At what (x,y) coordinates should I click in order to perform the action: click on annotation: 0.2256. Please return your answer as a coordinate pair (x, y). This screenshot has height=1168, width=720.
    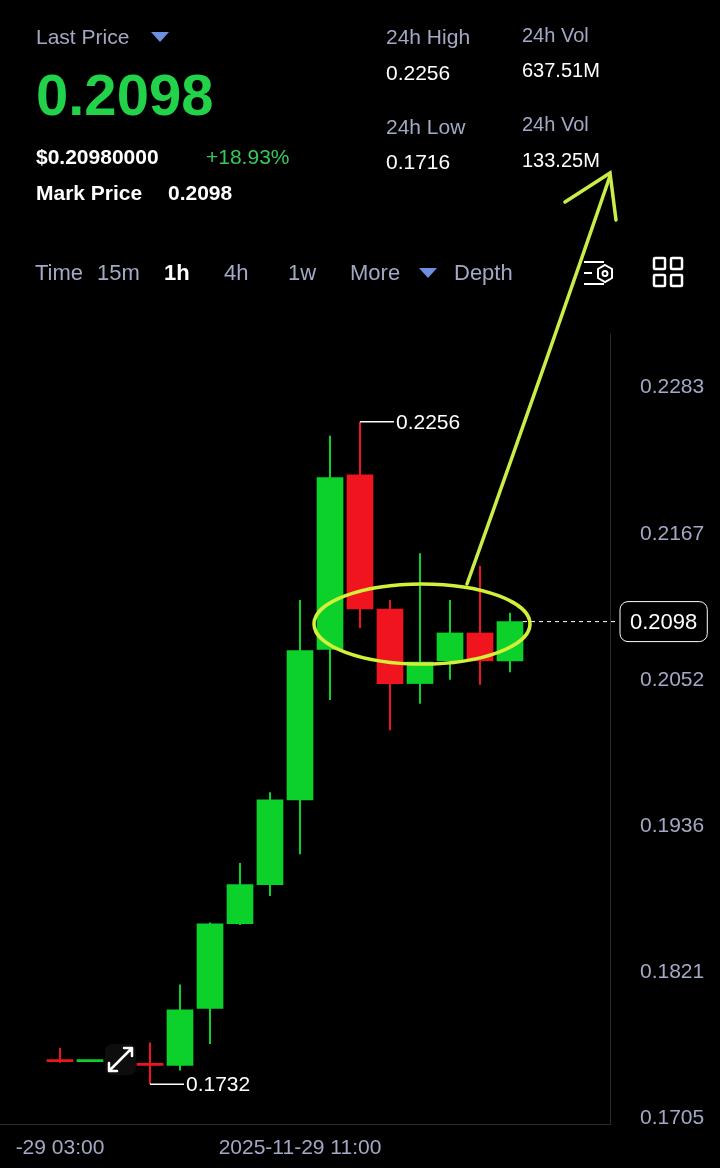
    Looking at the image, I should click on (428, 421).